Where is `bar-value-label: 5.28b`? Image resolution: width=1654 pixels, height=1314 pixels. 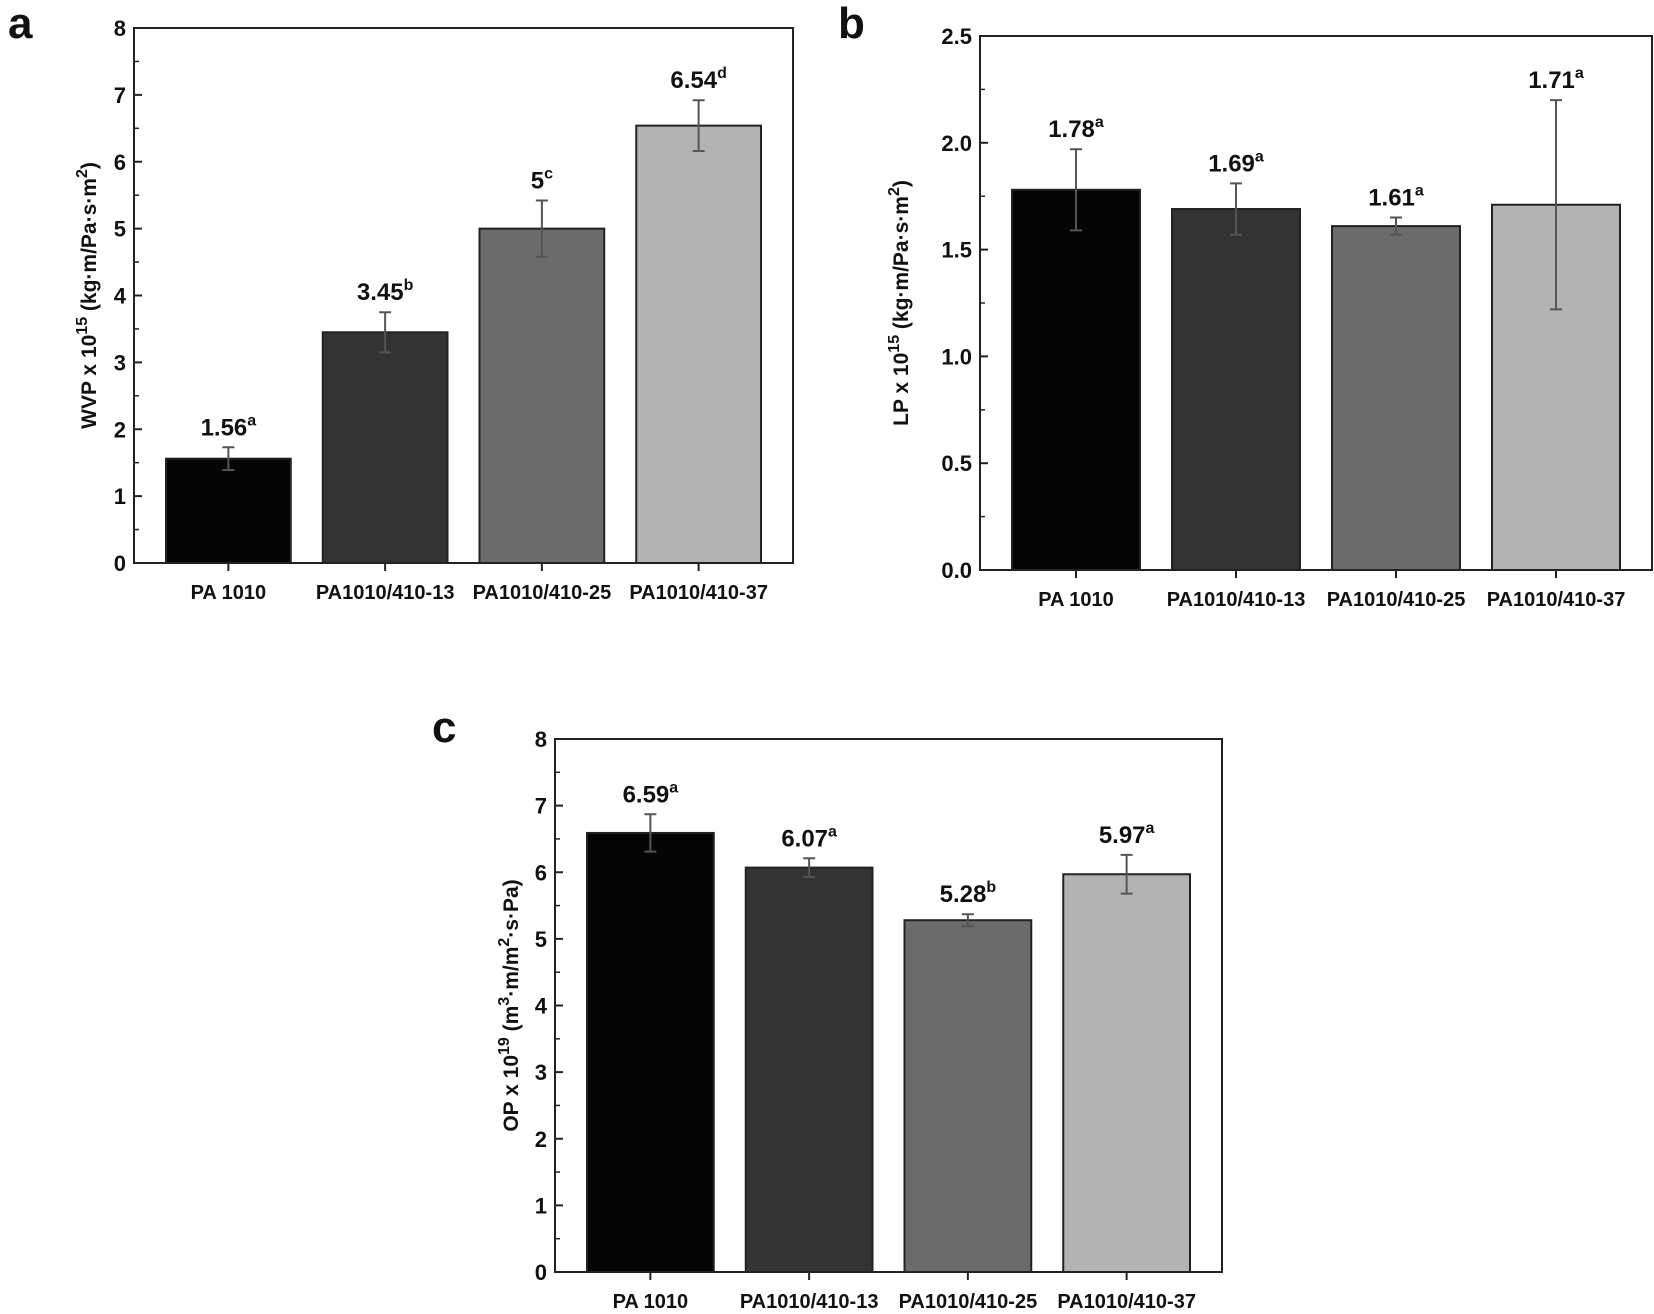 bar-value-label: 5.28b is located at coordinates (968, 893).